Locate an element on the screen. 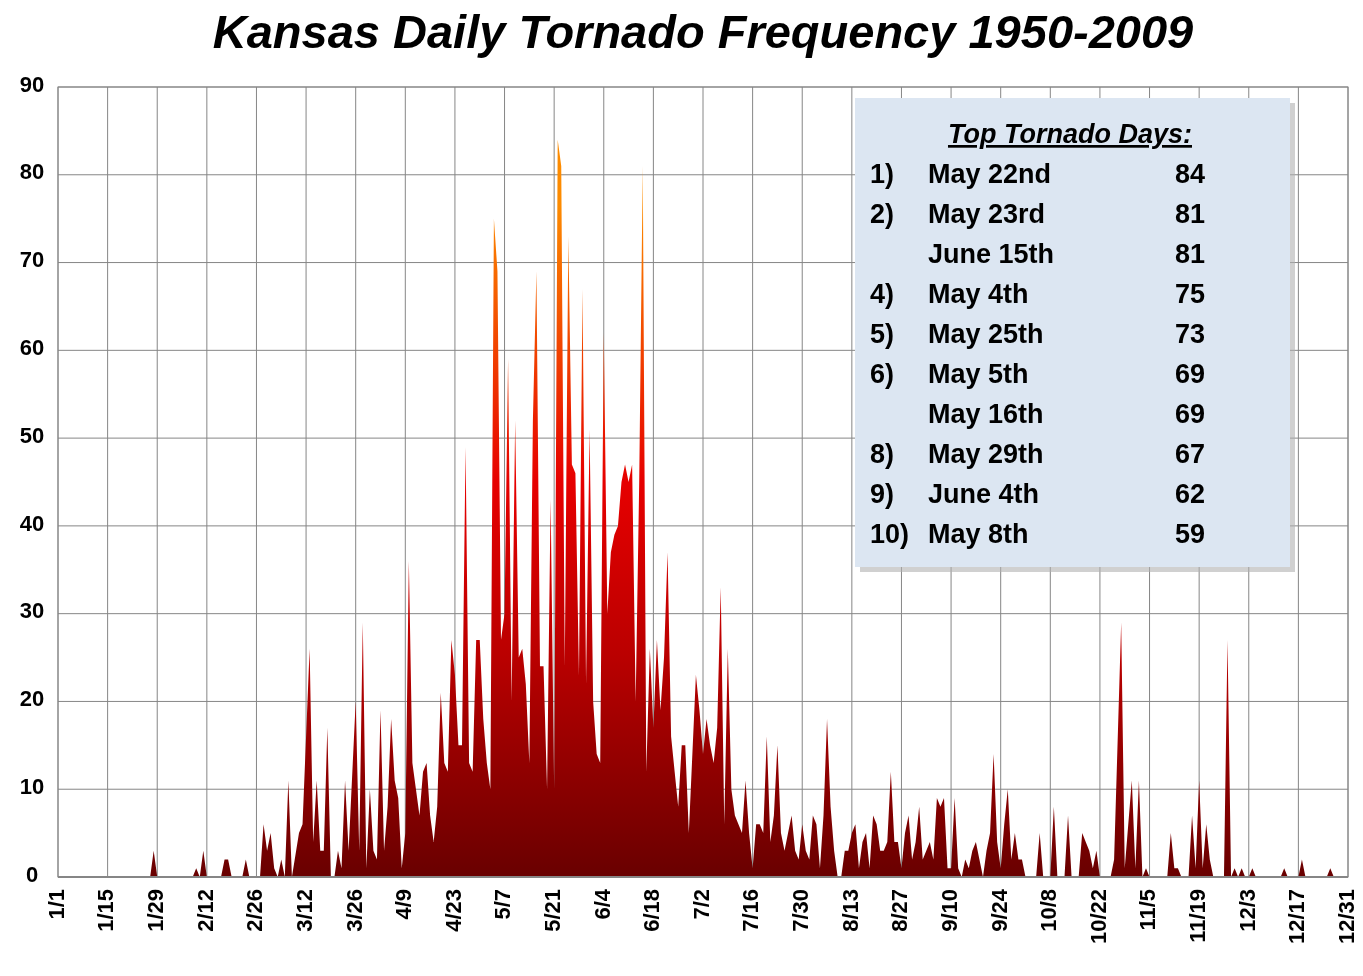 Image resolution: width=1363 pixels, height=976 pixels. x-tick-label: 12/17 is located at coordinates (1297, 917).